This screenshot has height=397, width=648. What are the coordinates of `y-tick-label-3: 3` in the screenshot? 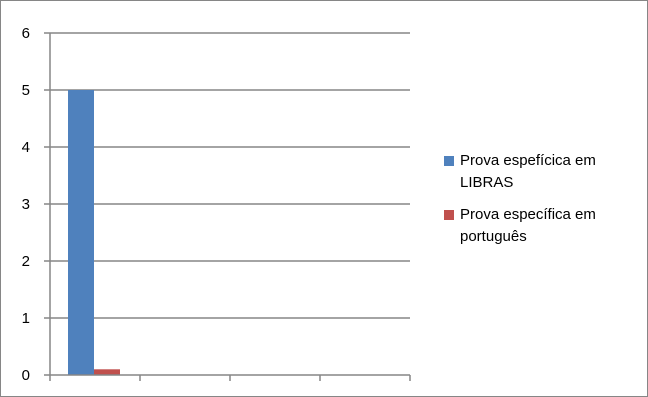 It's located at (26, 204).